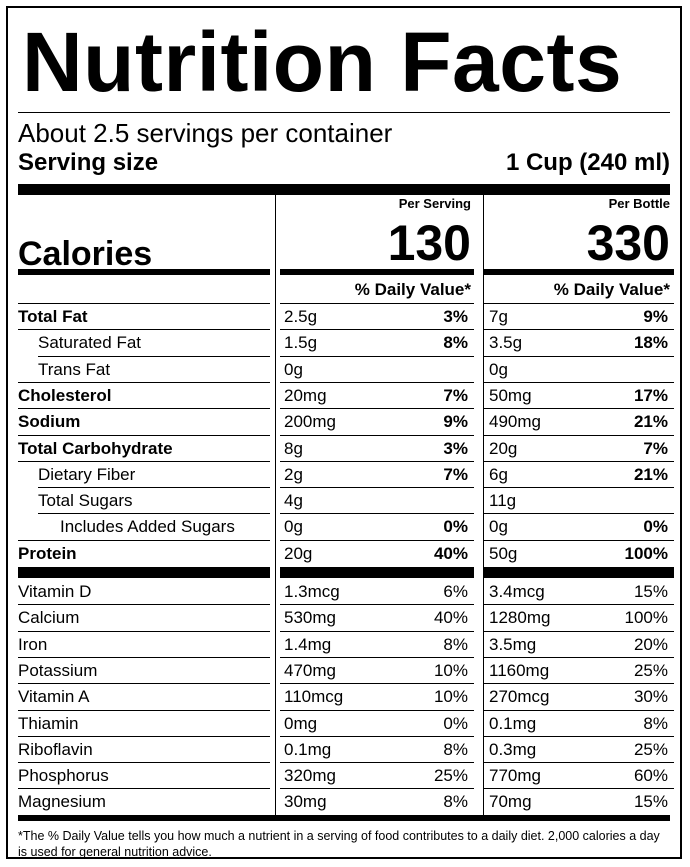  I want to click on amount-per-serving: 470mg, so click(310, 670).